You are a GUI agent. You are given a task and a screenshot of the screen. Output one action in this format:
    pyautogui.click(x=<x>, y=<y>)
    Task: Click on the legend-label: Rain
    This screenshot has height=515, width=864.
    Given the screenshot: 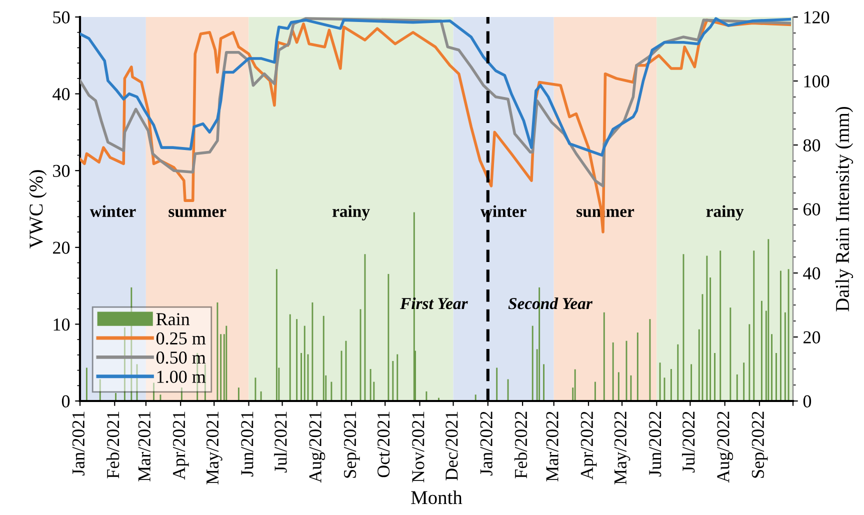 What is the action you would take?
    pyautogui.click(x=173, y=319)
    